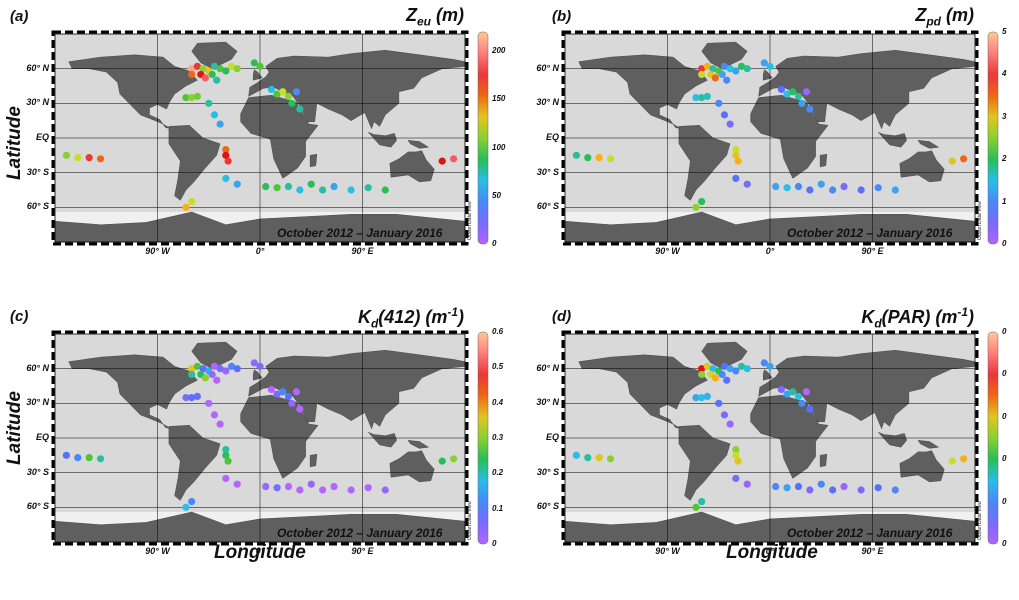  What do you see at coordinates (921, 15) in the screenshot?
I see `title-main: Z` at bounding box center [921, 15].